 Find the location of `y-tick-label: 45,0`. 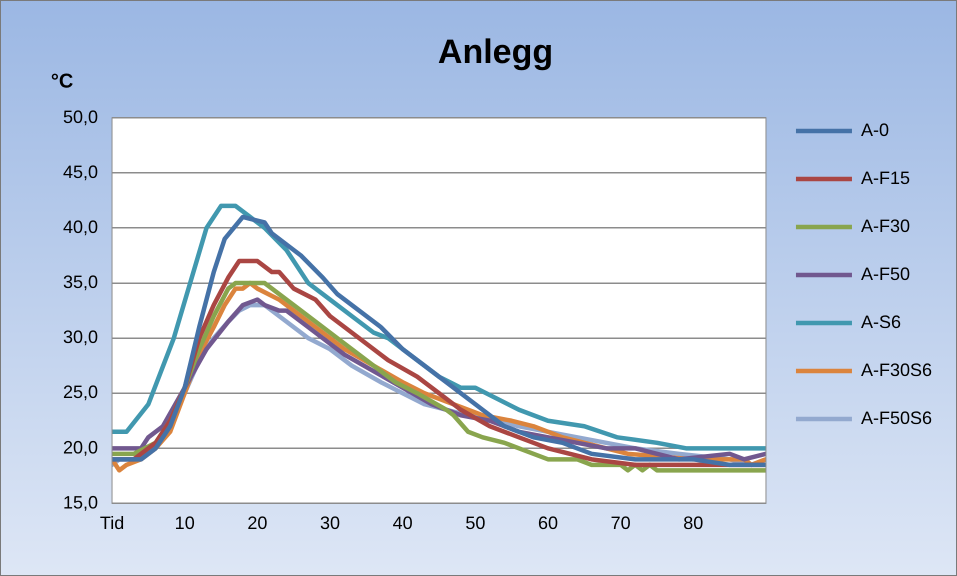

y-tick-label: 45,0 is located at coordinates (80, 172).